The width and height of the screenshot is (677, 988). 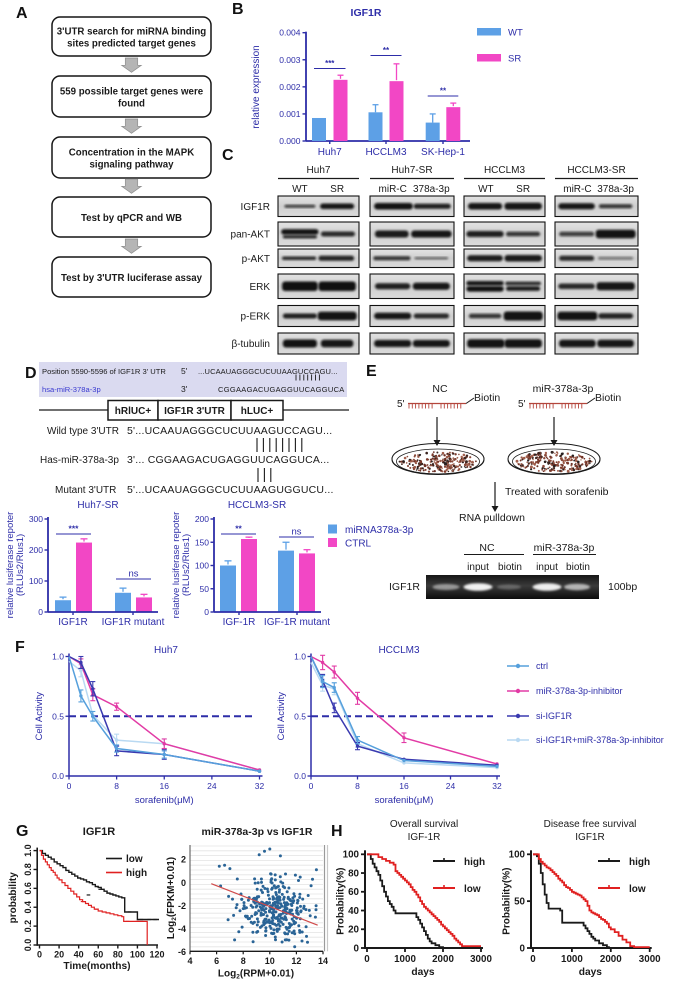 What do you see at coordinates (296, 961) in the screenshot?
I see `svg-text: 12` at bounding box center [296, 961].